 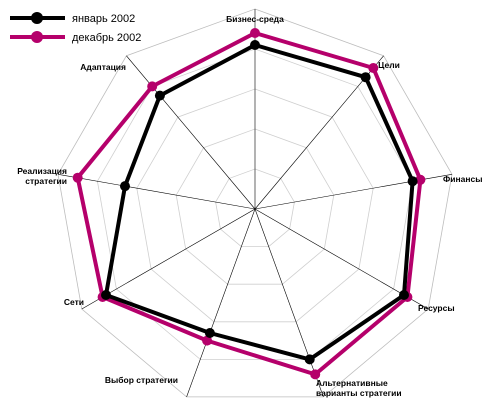 I want to click on axis-label-8-line-1: Реализация, so click(x=42, y=171).